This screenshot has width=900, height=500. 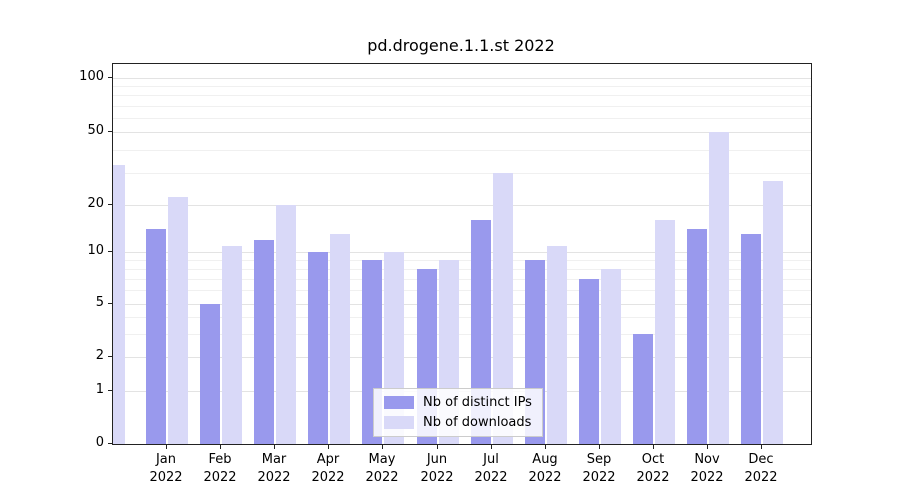 I want to click on x-tick-label: Feb 2022, so click(x=220, y=469).